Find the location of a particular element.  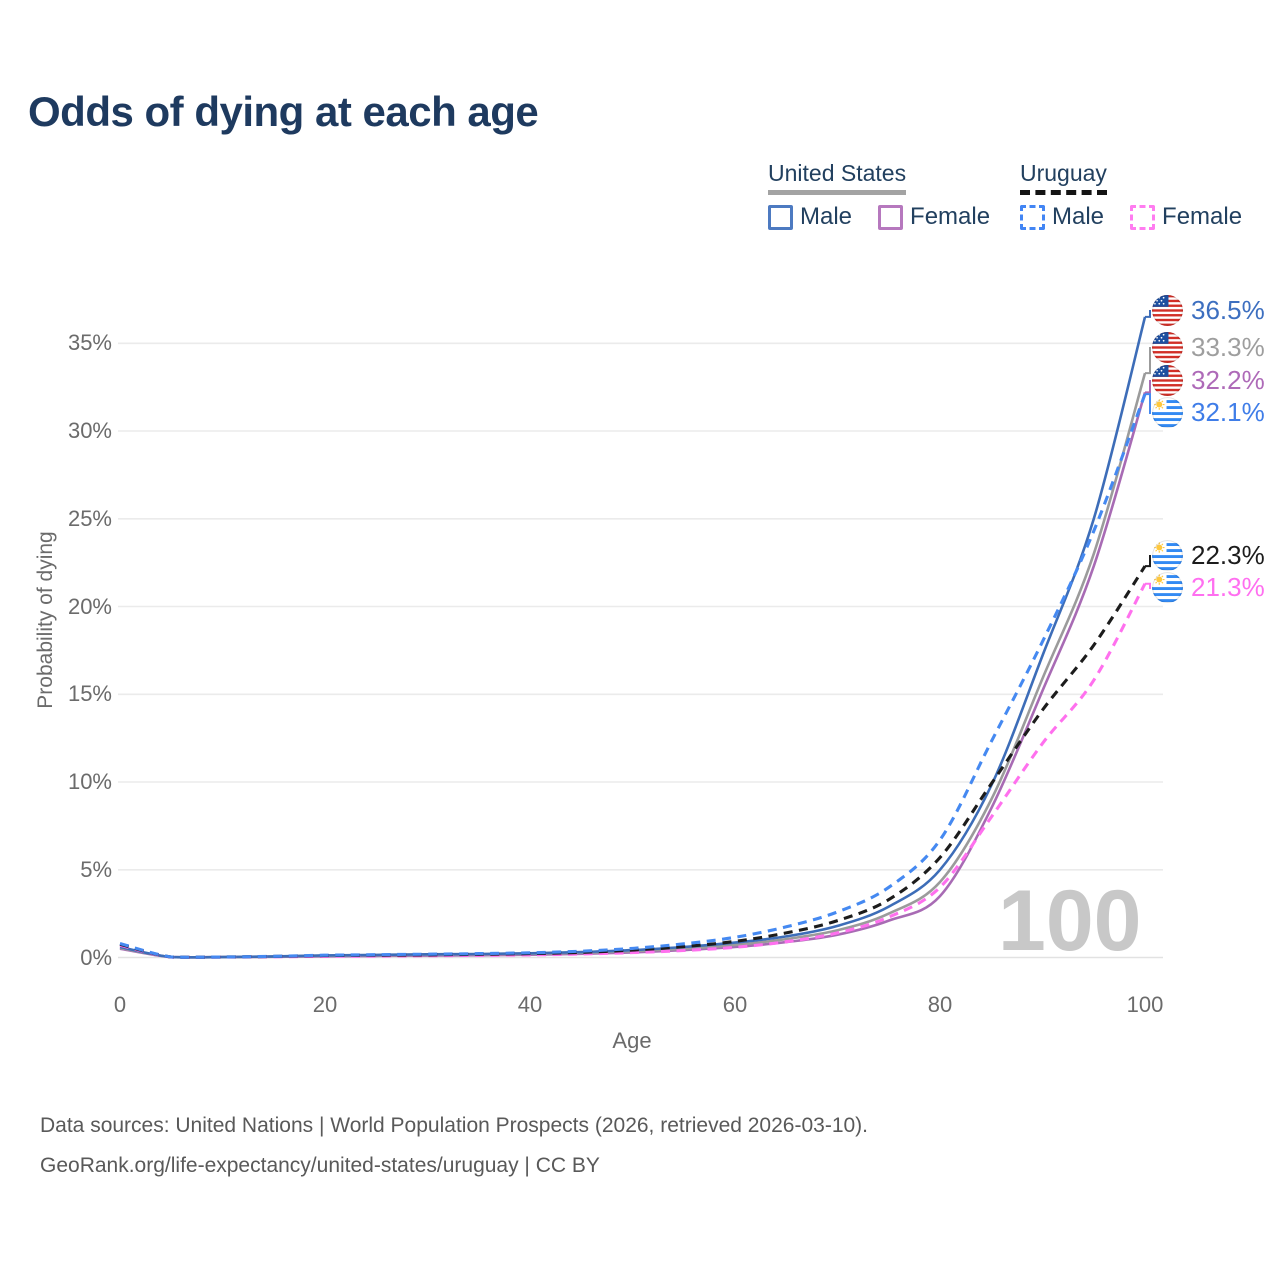

legend-label-uruguay-male: Male is located at coordinates (1078, 216).